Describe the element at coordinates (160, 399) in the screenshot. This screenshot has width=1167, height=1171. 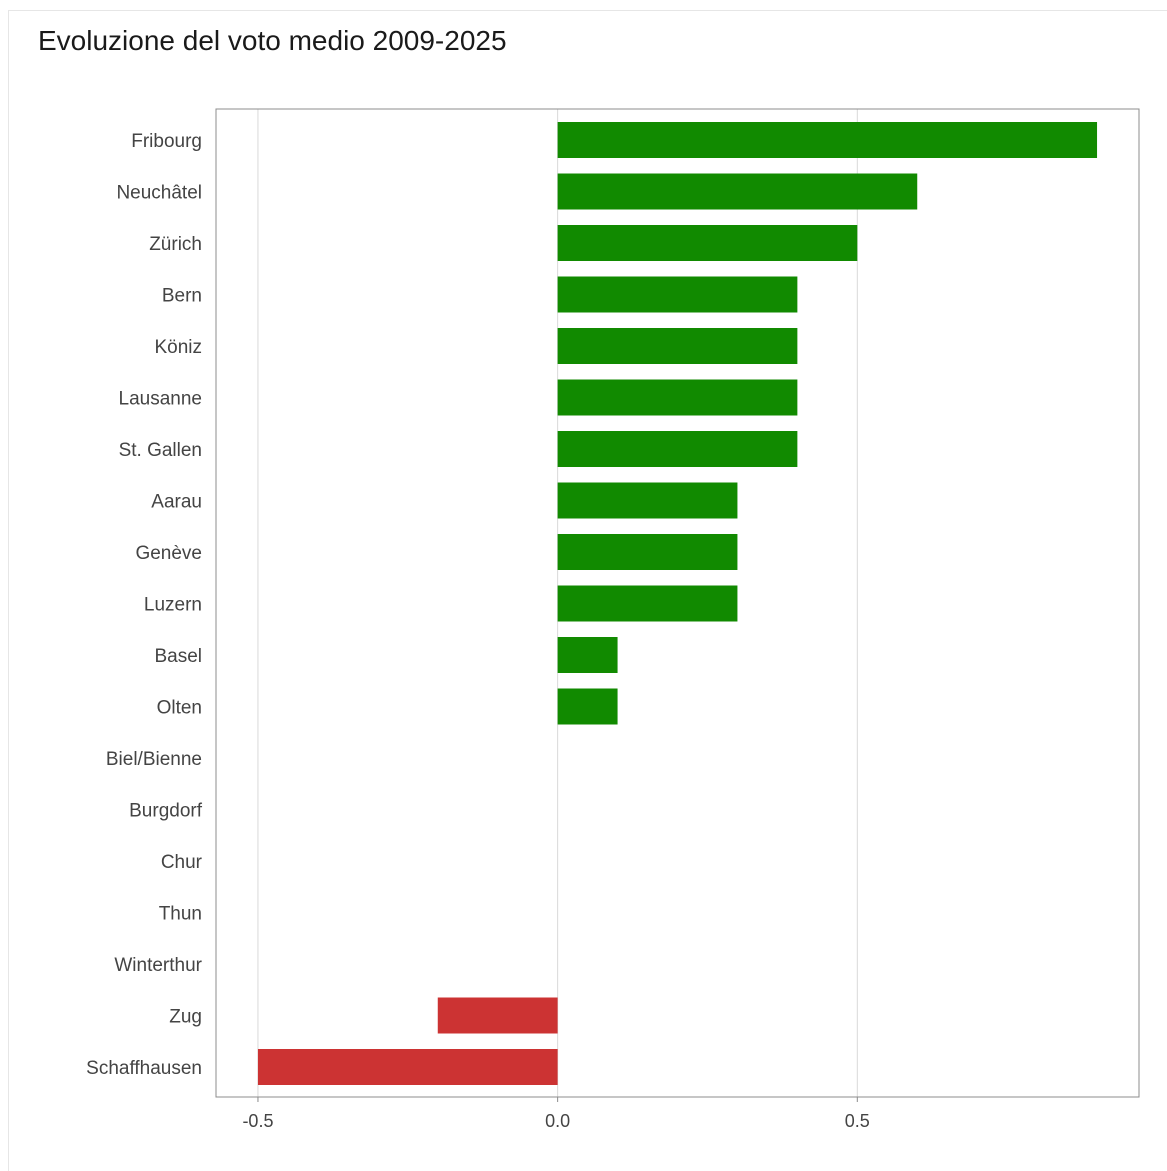
I see `category-label: Lausanne` at that location.